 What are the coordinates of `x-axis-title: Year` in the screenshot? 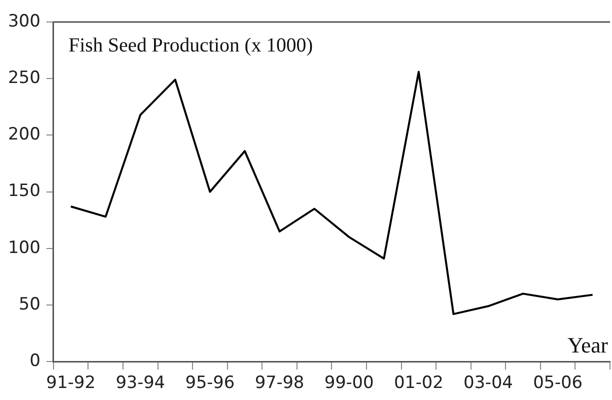 It's located at (588, 345).